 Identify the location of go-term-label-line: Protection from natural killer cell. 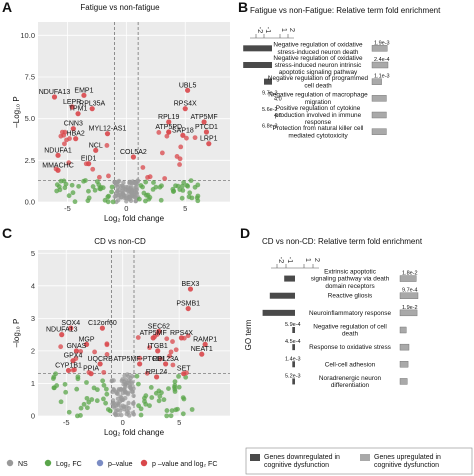
(318, 128).